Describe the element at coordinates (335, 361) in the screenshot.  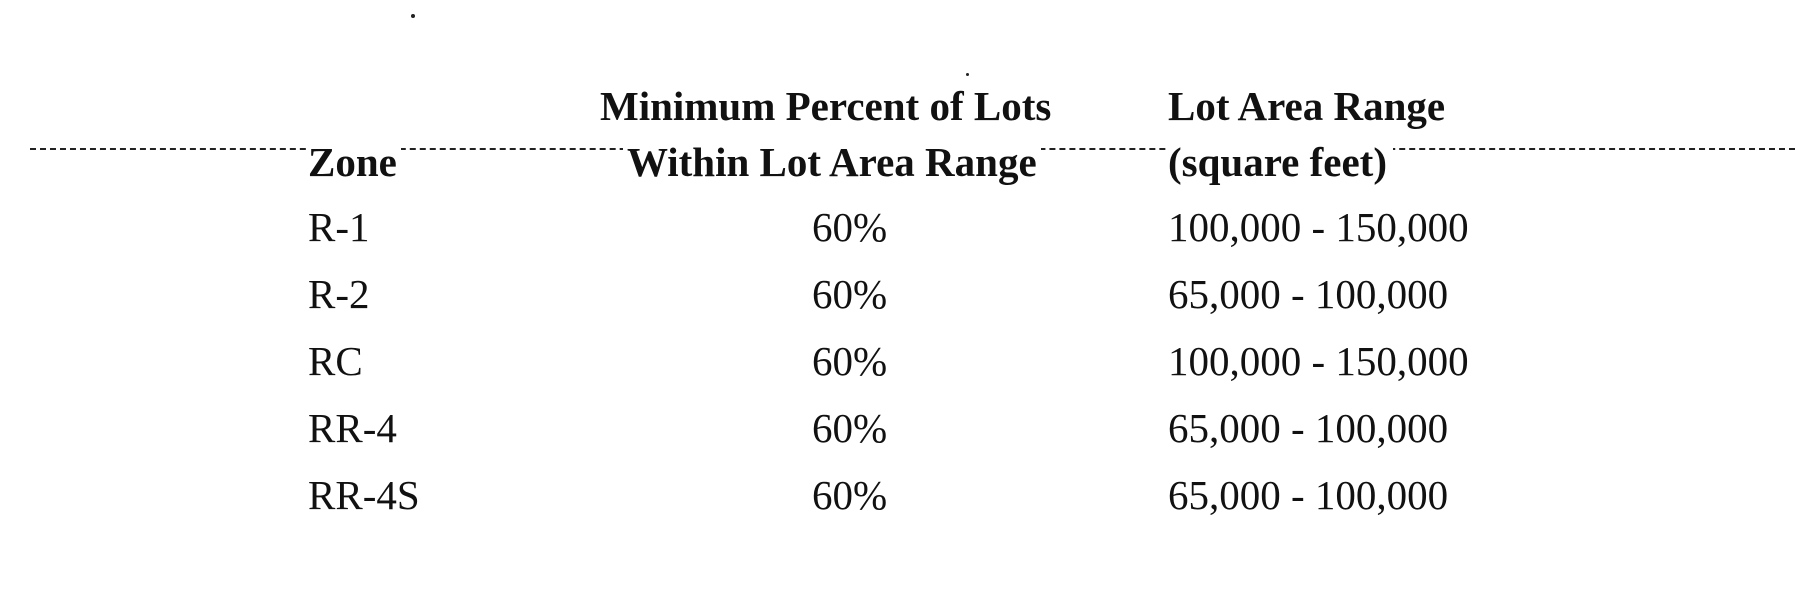
I see `zone-cell: RC` at that location.